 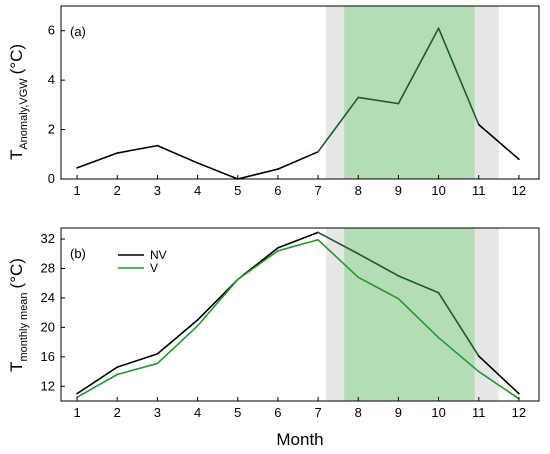 What do you see at coordinates (142, 261) in the screenshot?
I see `legend: NV V` at bounding box center [142, 261].